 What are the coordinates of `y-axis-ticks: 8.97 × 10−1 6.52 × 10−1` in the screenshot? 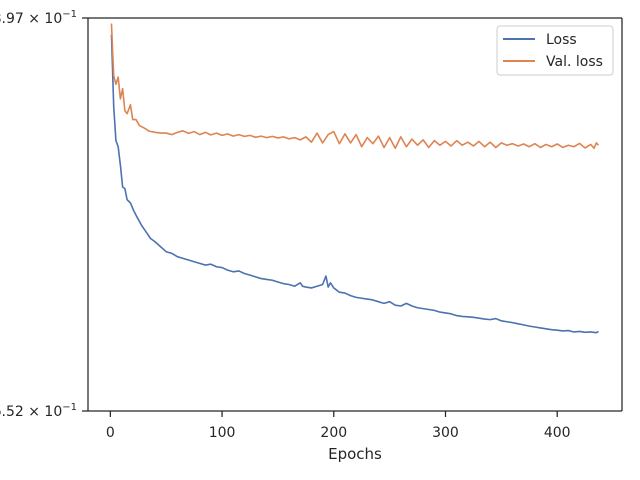 It's located at (44, 214).